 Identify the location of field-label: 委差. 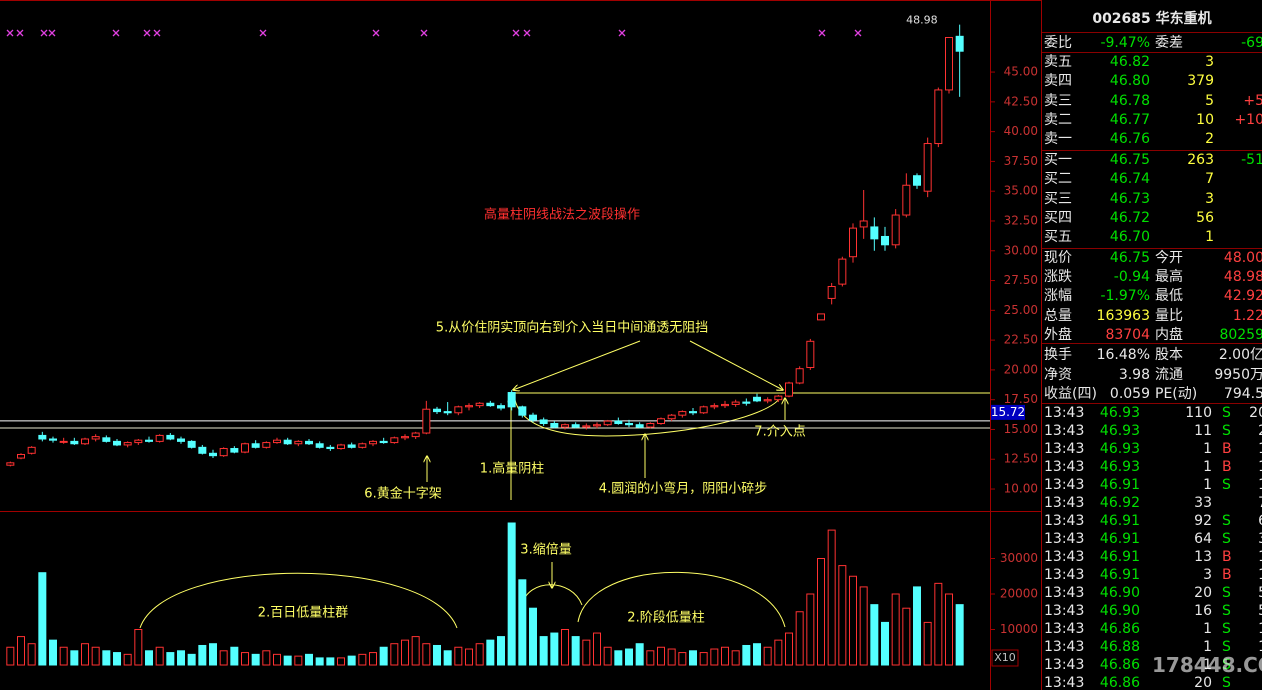
(1169, 43).